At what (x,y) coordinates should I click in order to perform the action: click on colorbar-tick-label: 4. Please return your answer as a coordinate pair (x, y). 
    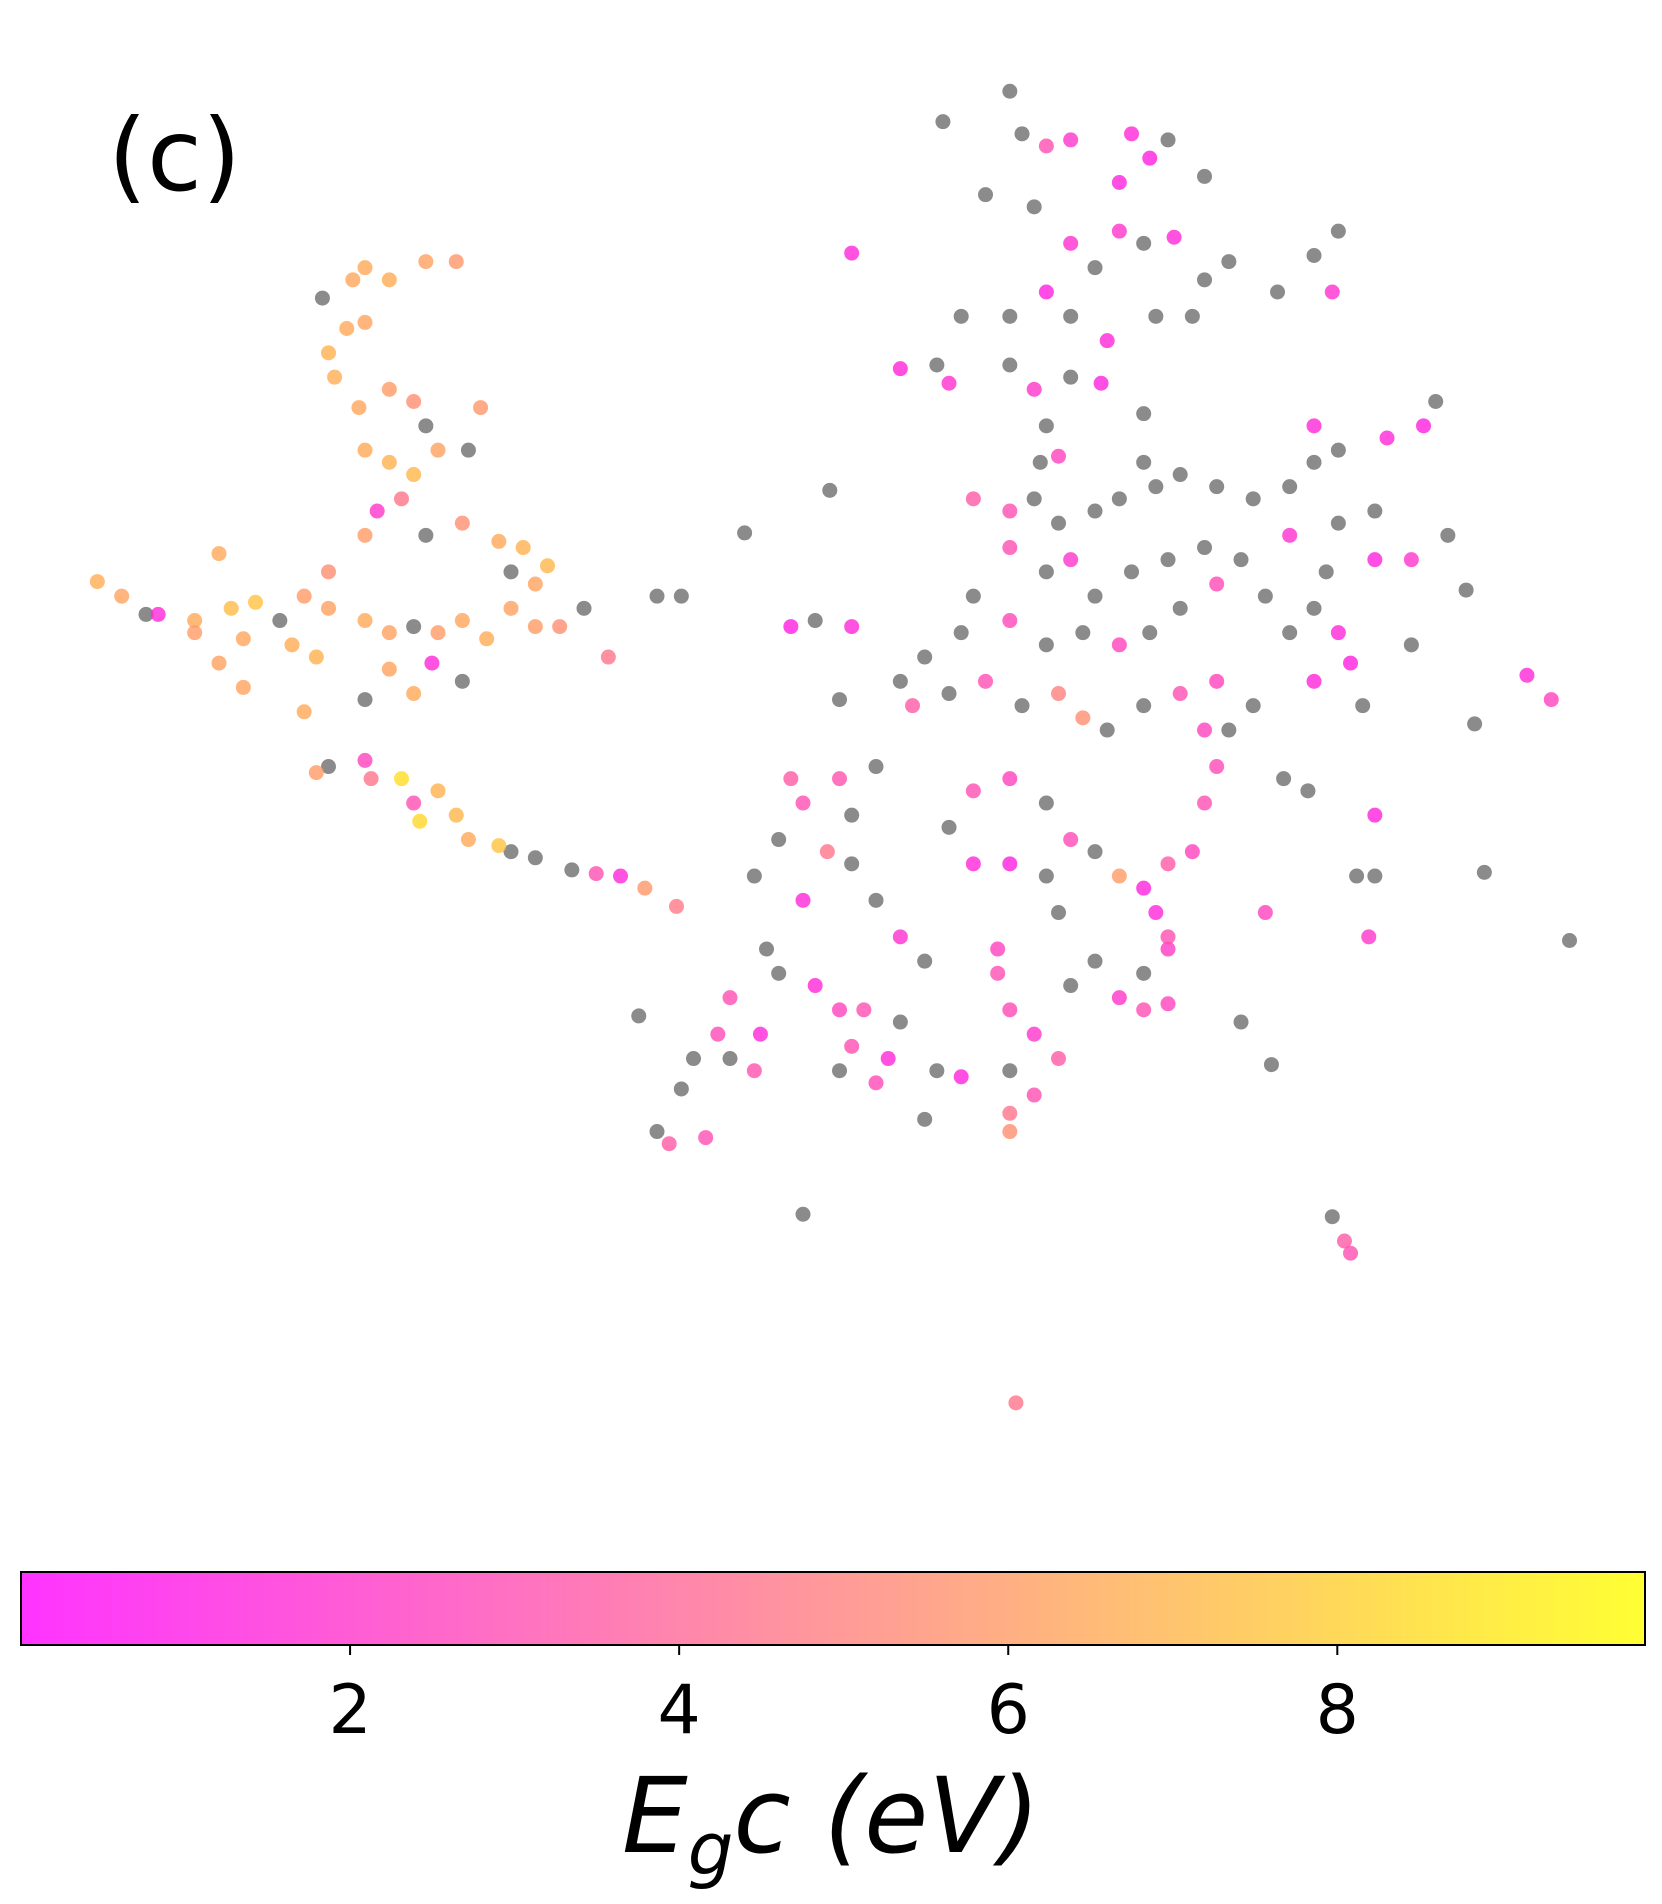
    Looking at the image, I should click on (679, 1710).